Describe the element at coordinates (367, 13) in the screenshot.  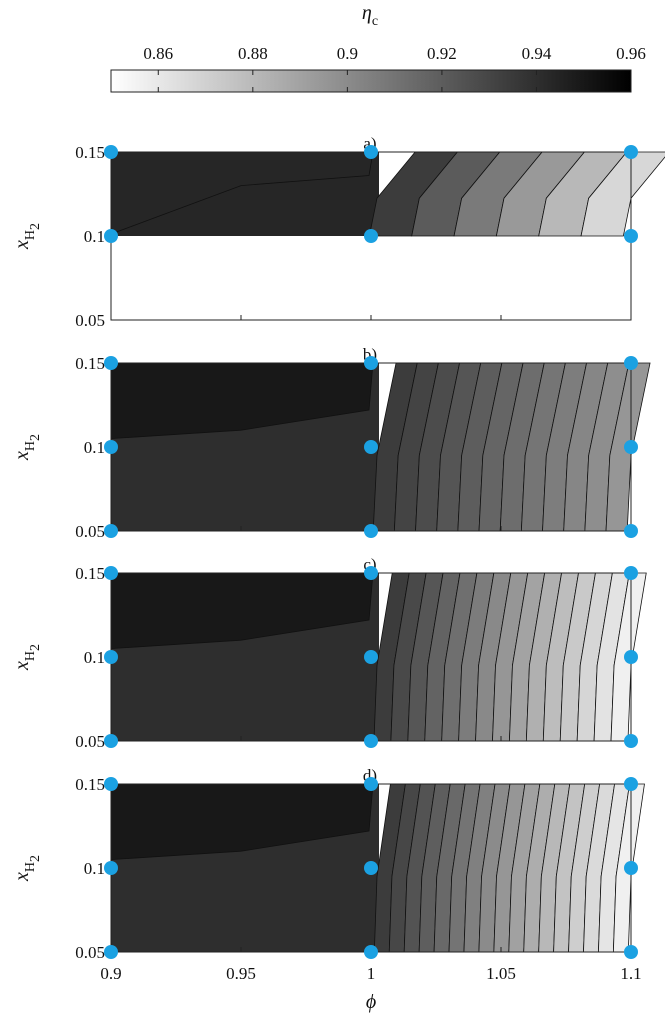
I see `colorbar-title-symbol: η` at that location.